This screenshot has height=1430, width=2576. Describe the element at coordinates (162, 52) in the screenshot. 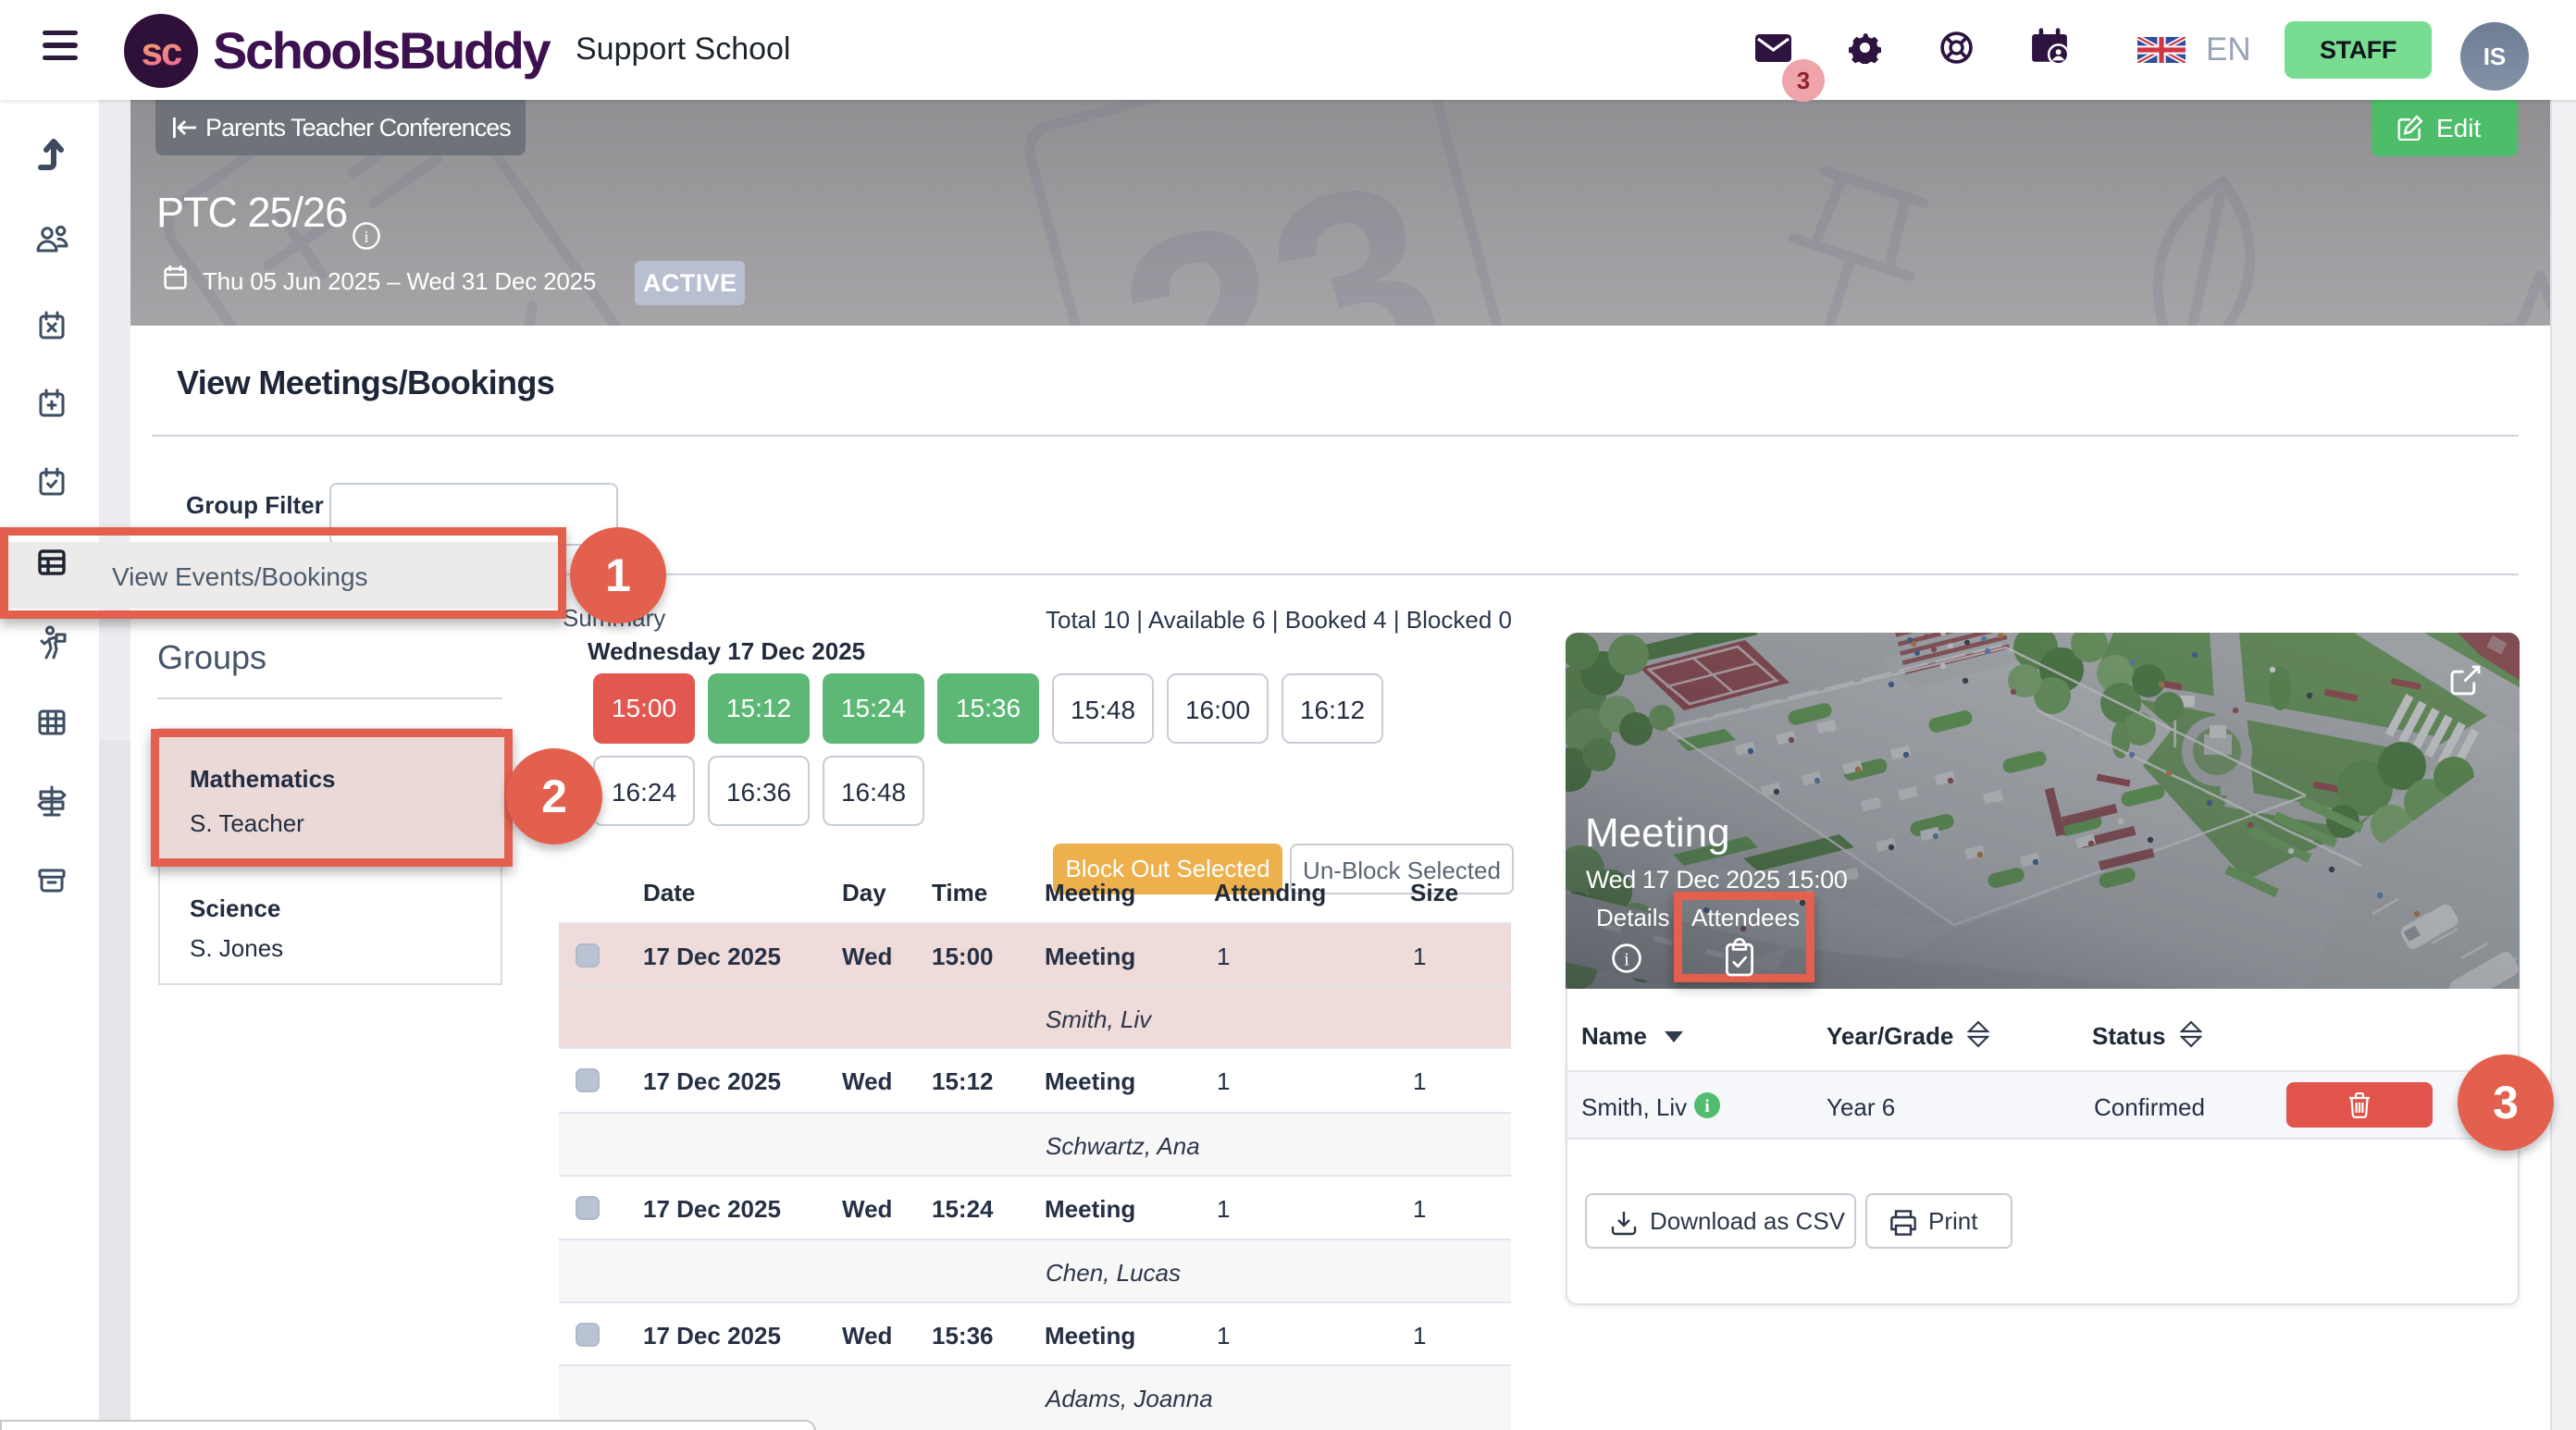

I see `svg-text: sc` at that location.